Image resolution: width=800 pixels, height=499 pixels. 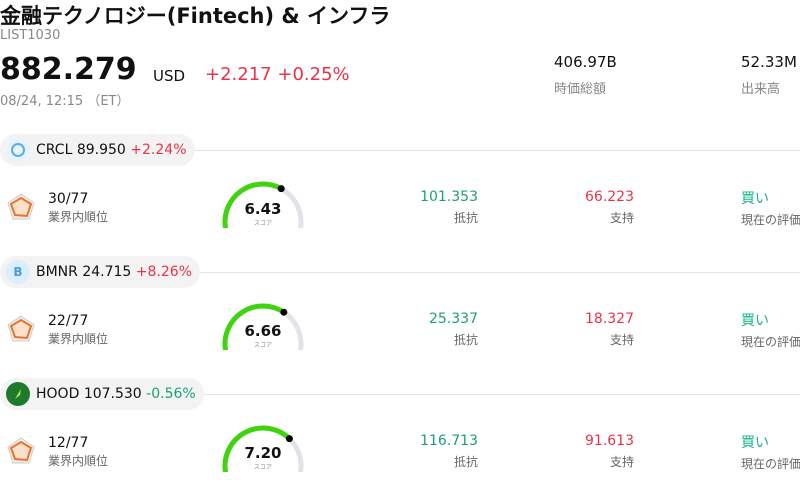 I want to click on stat-label: 出来高, so click(x=761, y=89).